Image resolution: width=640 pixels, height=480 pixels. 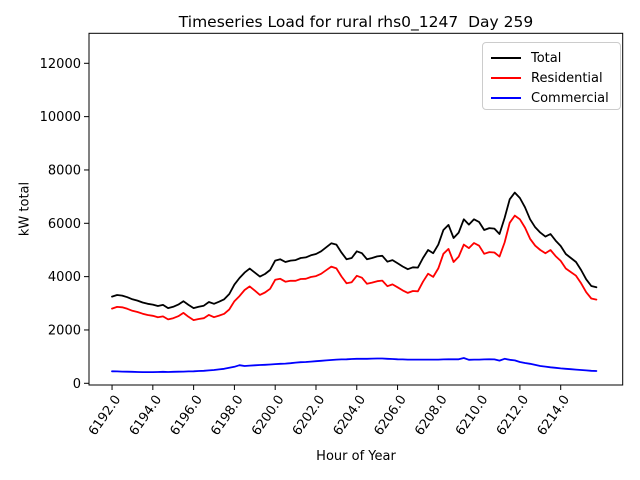 I want to click on x-tick-label: 6206.0, so click(x=390, y=416).